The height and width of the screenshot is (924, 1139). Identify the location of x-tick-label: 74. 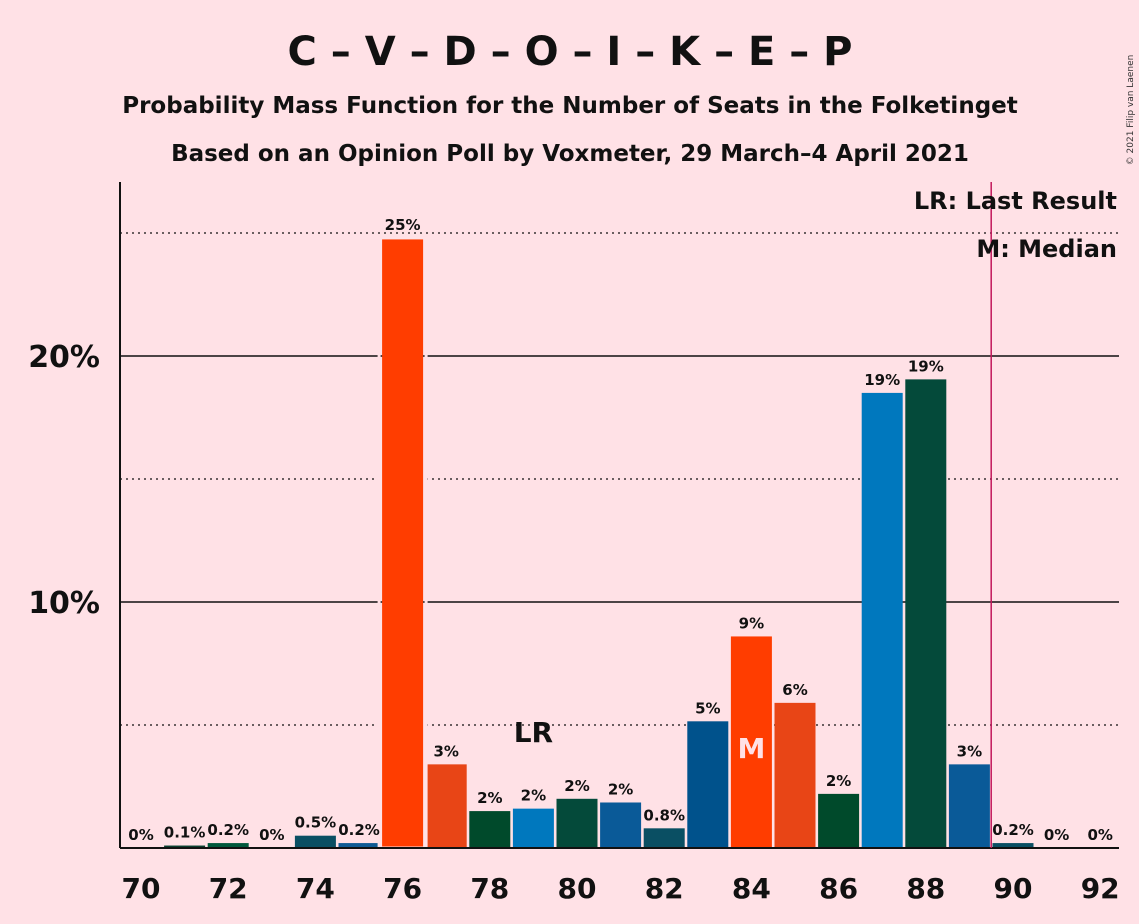
(315, 888).